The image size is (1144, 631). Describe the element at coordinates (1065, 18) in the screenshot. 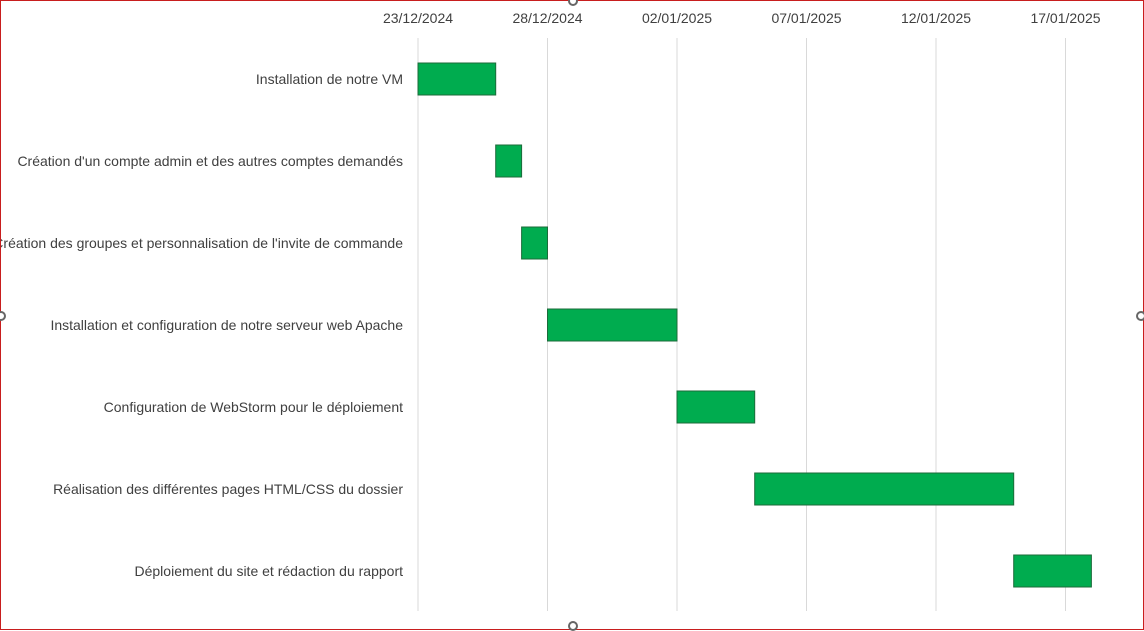

I see `x-tick-label: 17/01/2025` at that location.